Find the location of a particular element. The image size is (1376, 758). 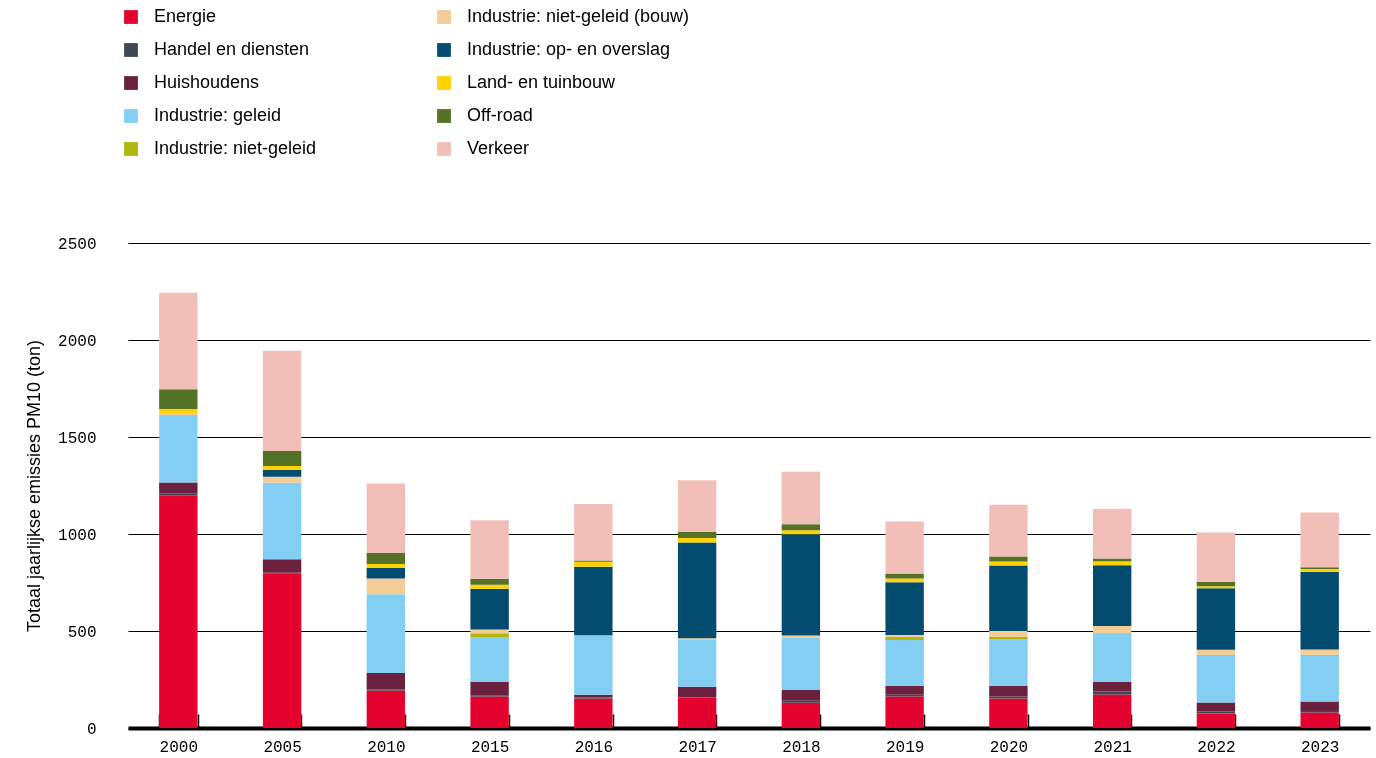

legend-label: Verkeer is located at coordinates (498, 148).